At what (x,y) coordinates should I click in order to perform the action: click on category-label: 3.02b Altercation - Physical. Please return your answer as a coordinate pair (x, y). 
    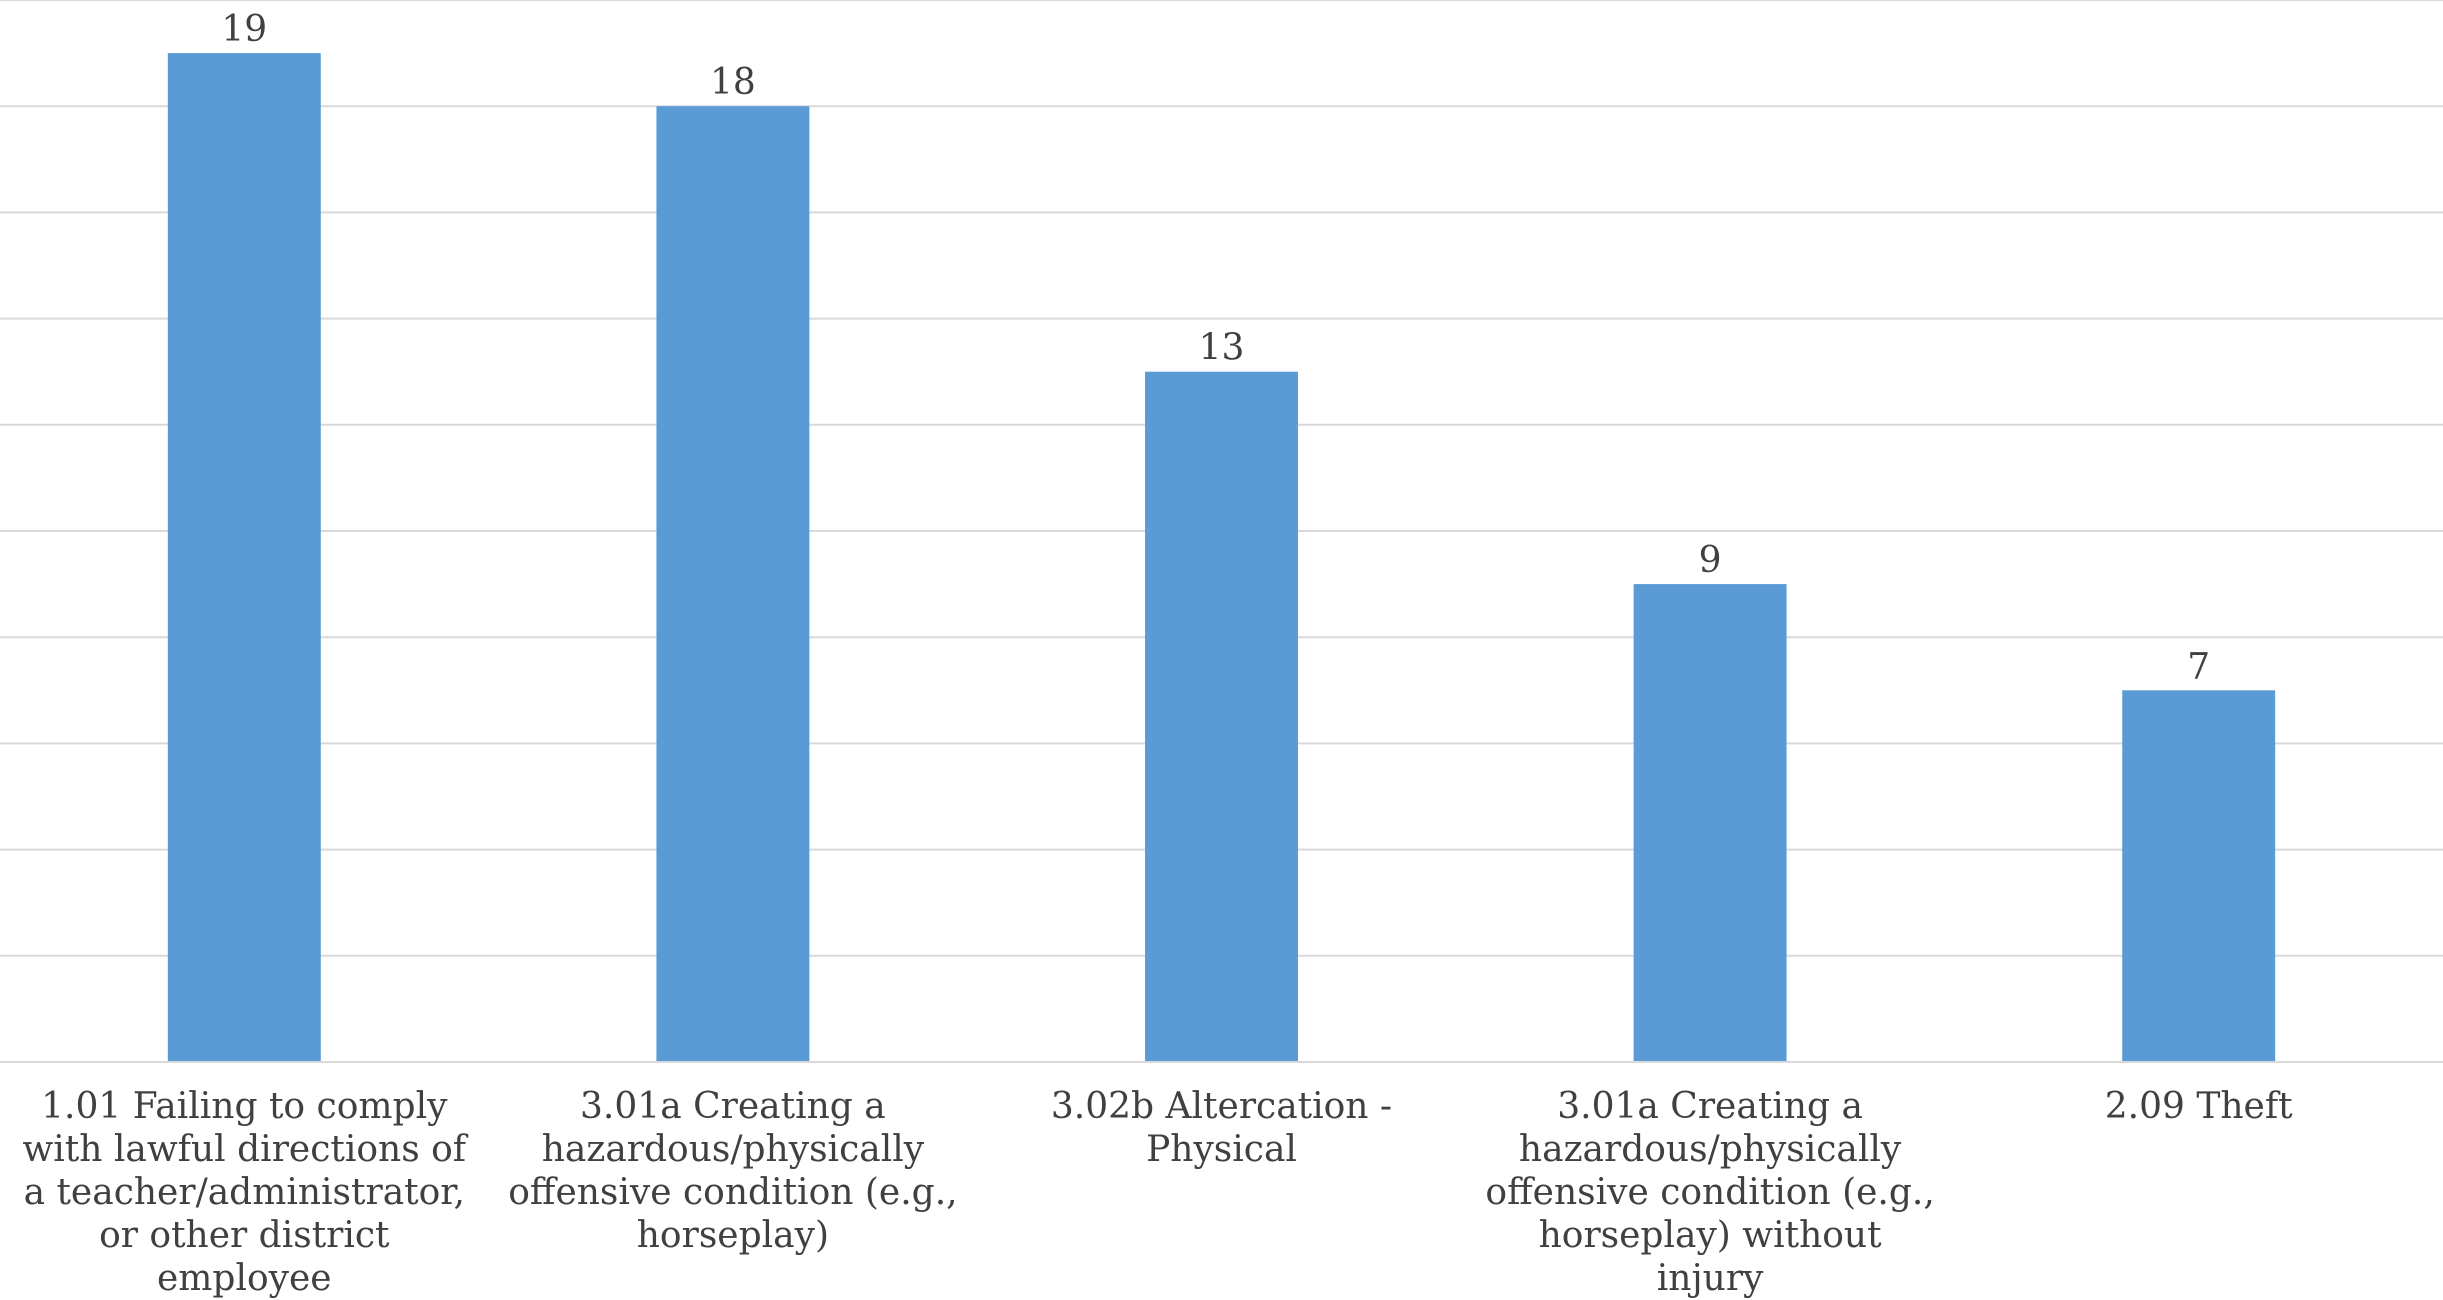
    Looking at the image, I should click on (1221, 1128).